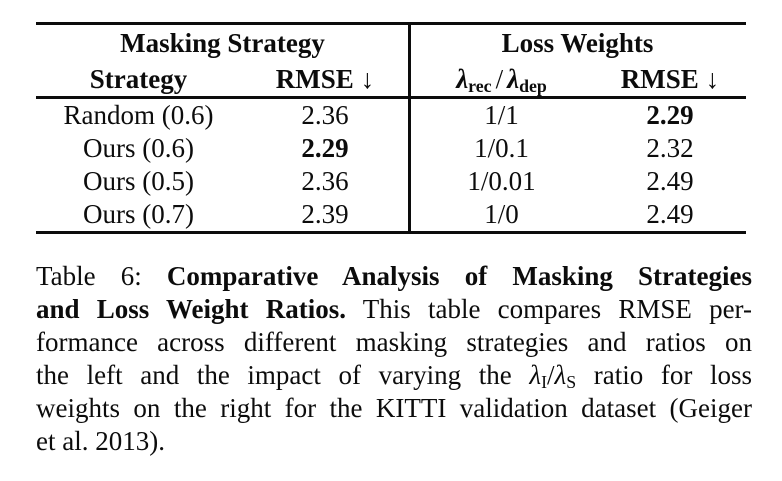  What do you see at coordinates (571, 381) in the screenshot?
I see `caption-text-segment: S` at bounding box center [571, 381].